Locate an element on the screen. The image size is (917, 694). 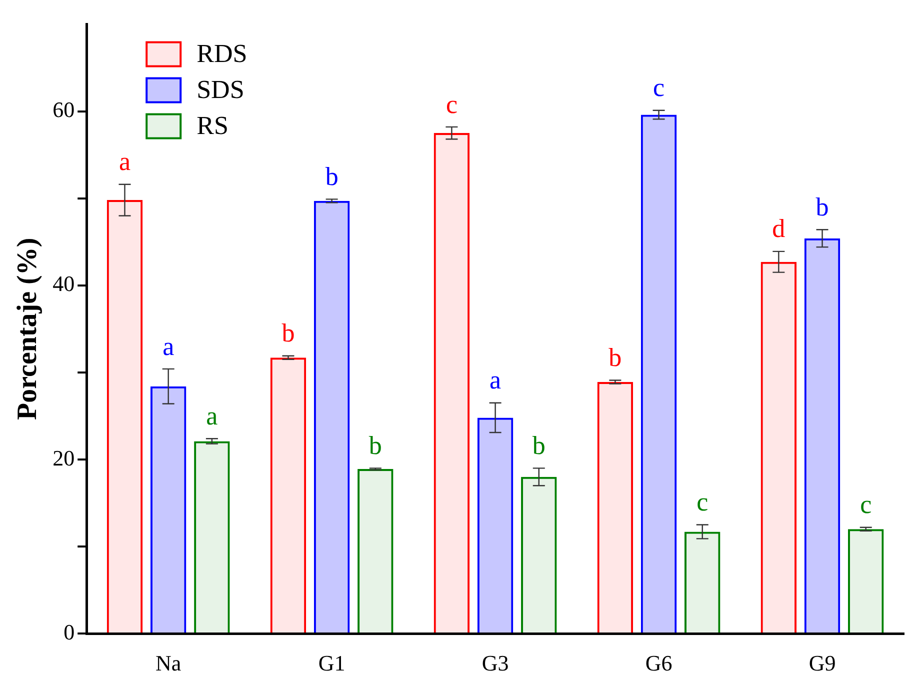
y-tick-label: 60 is located at coordinates (63, 109).